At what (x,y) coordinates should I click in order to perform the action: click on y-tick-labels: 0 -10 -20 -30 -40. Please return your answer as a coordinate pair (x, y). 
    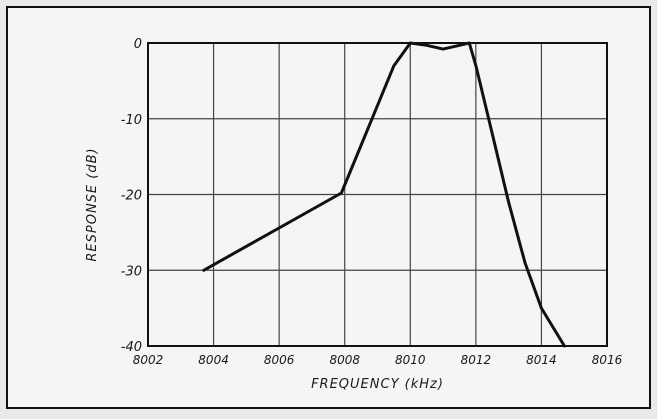
    Looking at the image, I should click on (131, 196).